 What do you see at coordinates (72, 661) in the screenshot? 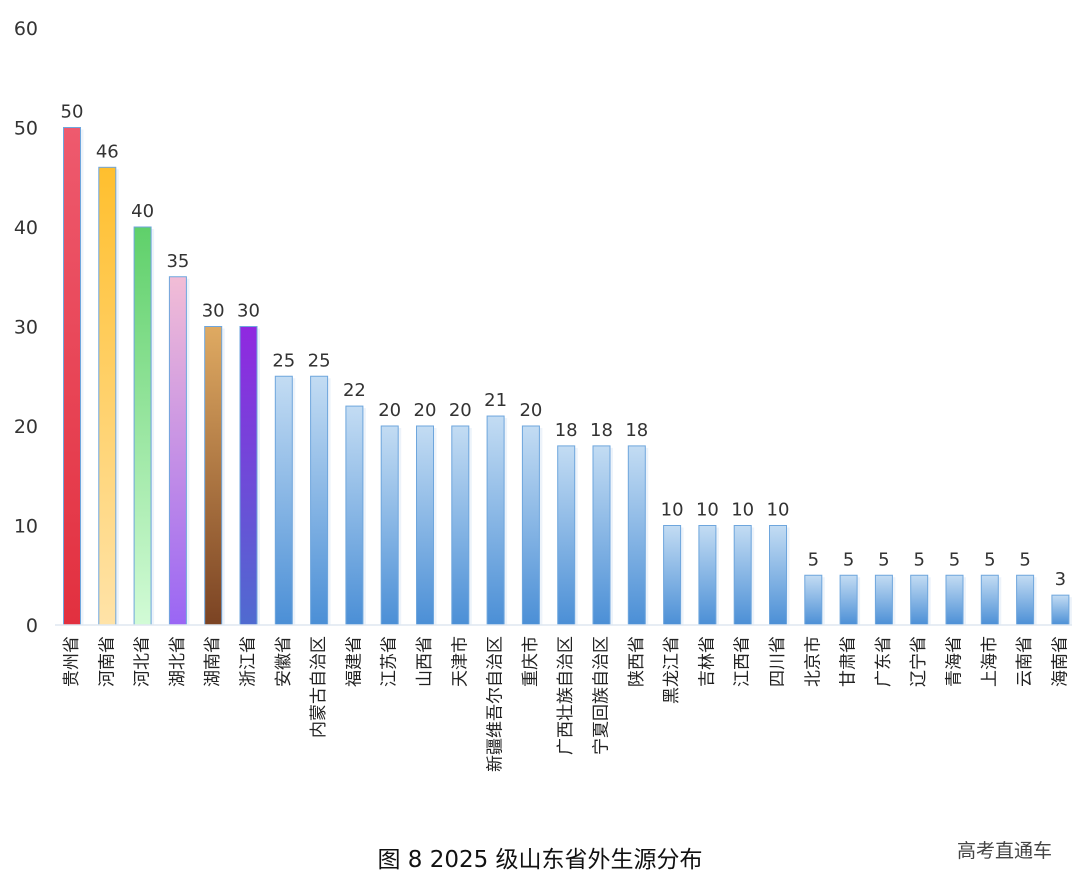
I see `x-tick-label: 贵州省` at bounding box center [72, 661].